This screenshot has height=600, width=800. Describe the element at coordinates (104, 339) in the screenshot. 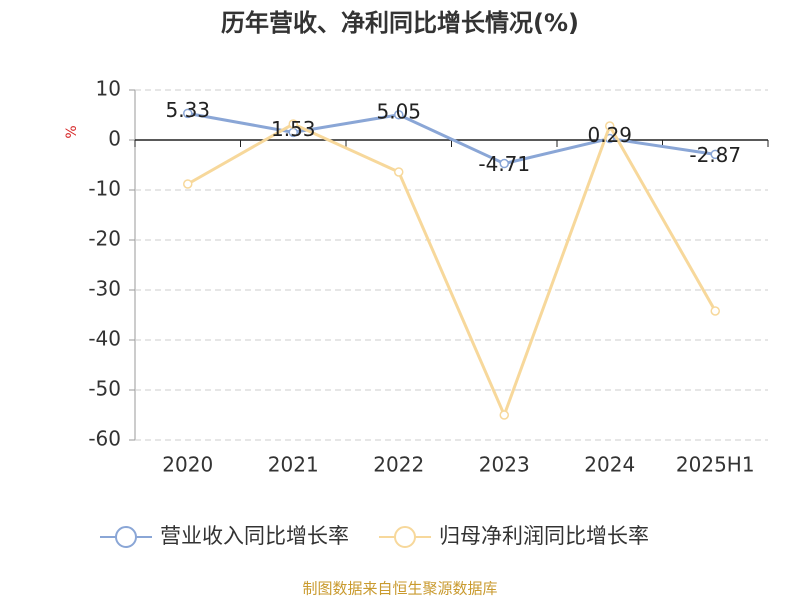

I see `y-tick-label: -40` at that location.